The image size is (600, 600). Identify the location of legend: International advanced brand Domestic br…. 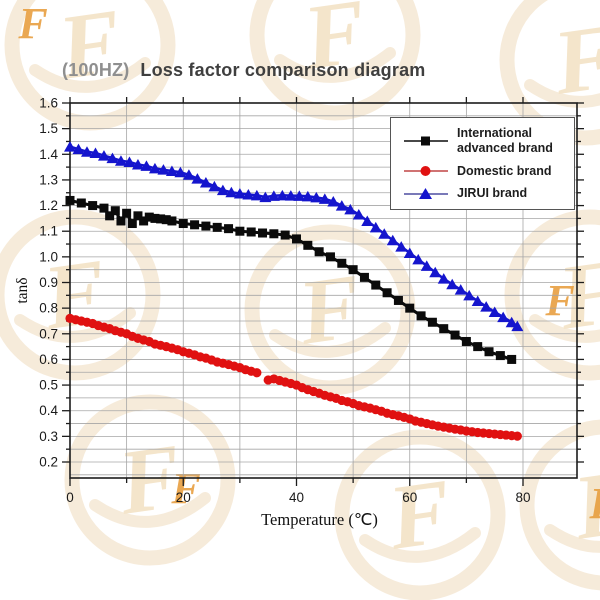
(482, 163).